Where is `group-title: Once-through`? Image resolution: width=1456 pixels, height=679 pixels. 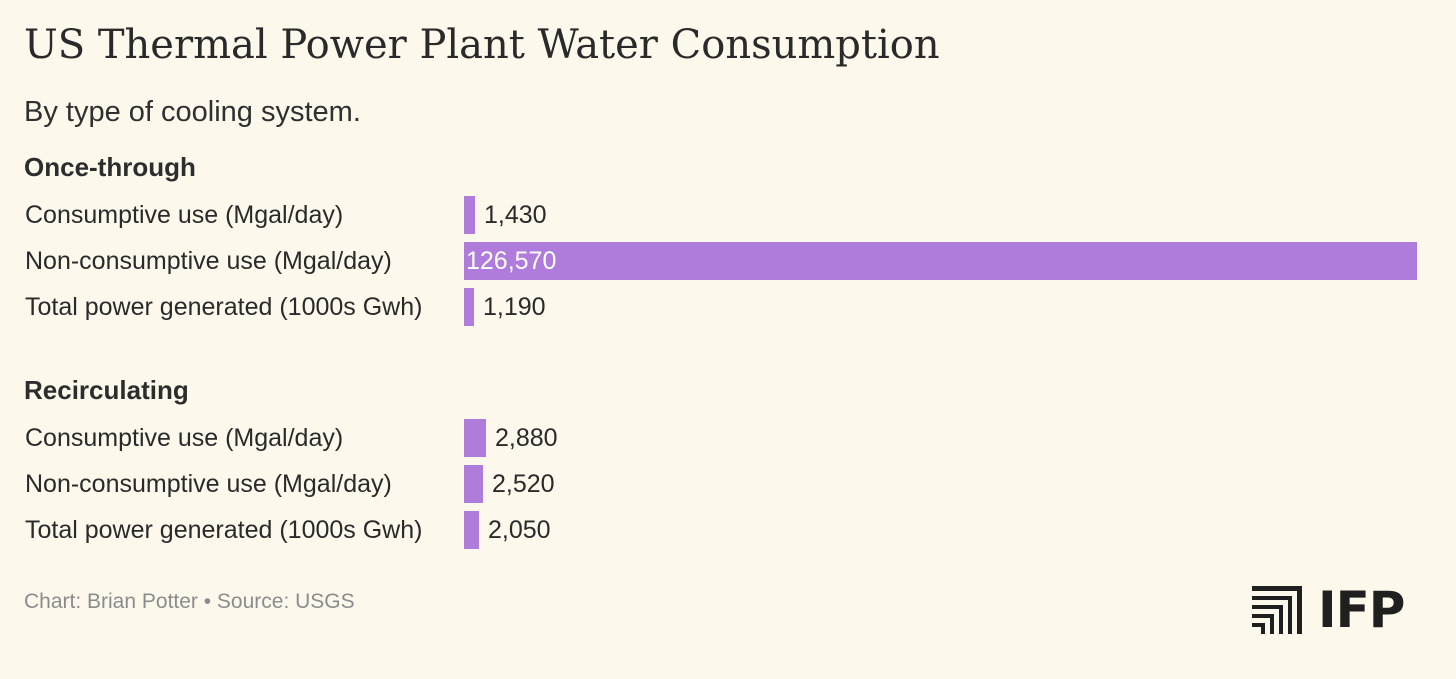
group-title: Once-through is located at coordinates (110, 167).